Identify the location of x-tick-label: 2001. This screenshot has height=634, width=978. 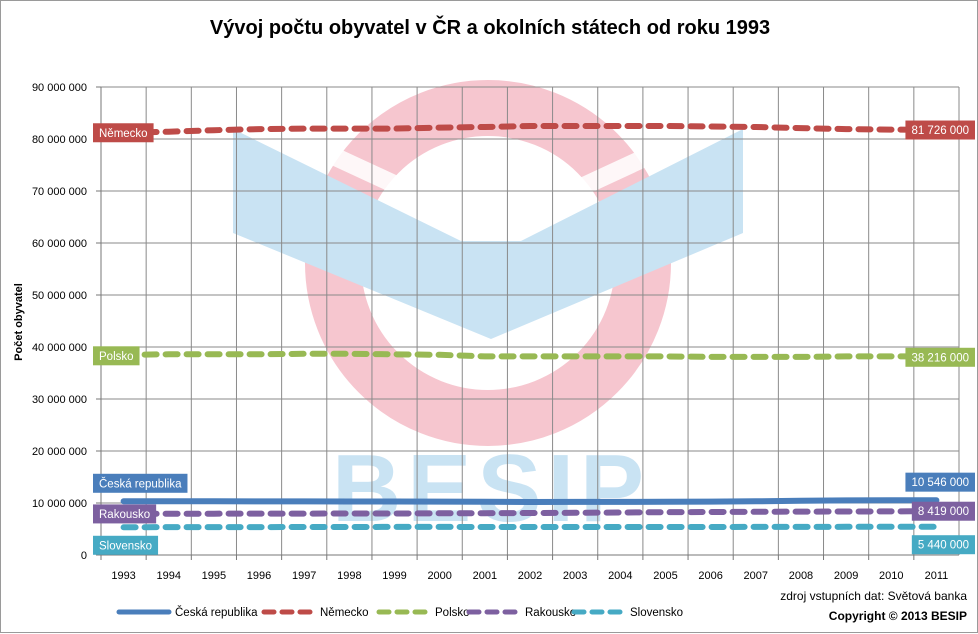
(485, 576).